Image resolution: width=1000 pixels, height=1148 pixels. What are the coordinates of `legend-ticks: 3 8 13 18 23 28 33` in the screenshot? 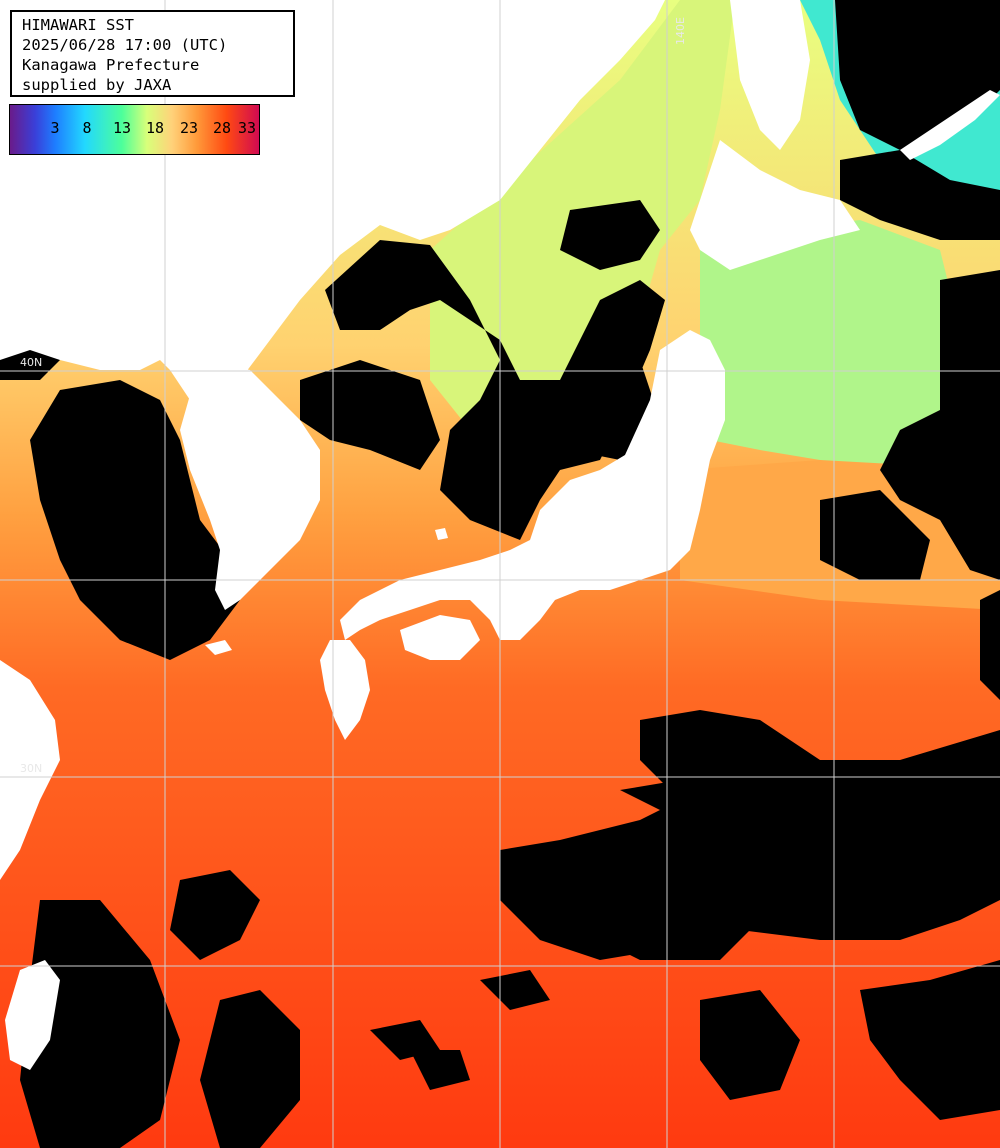 It's located at (134, 130).